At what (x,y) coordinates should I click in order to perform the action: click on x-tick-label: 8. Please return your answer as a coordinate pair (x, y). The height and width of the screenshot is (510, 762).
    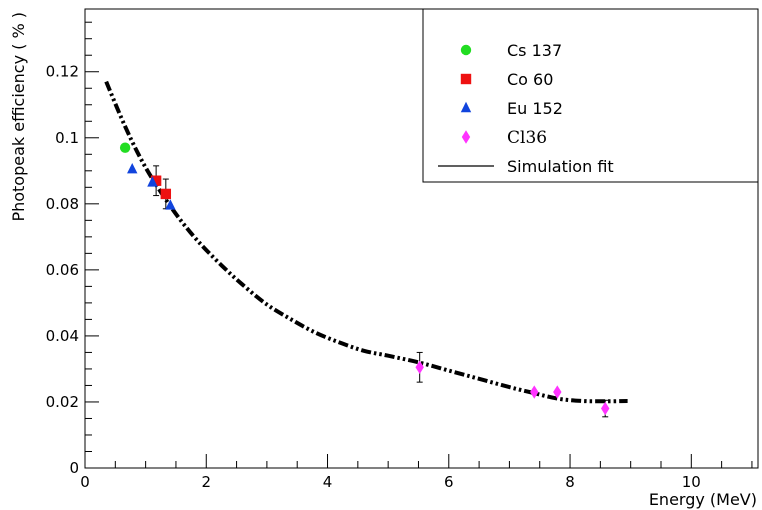
    Looking at the image, I should click on (570, 482).